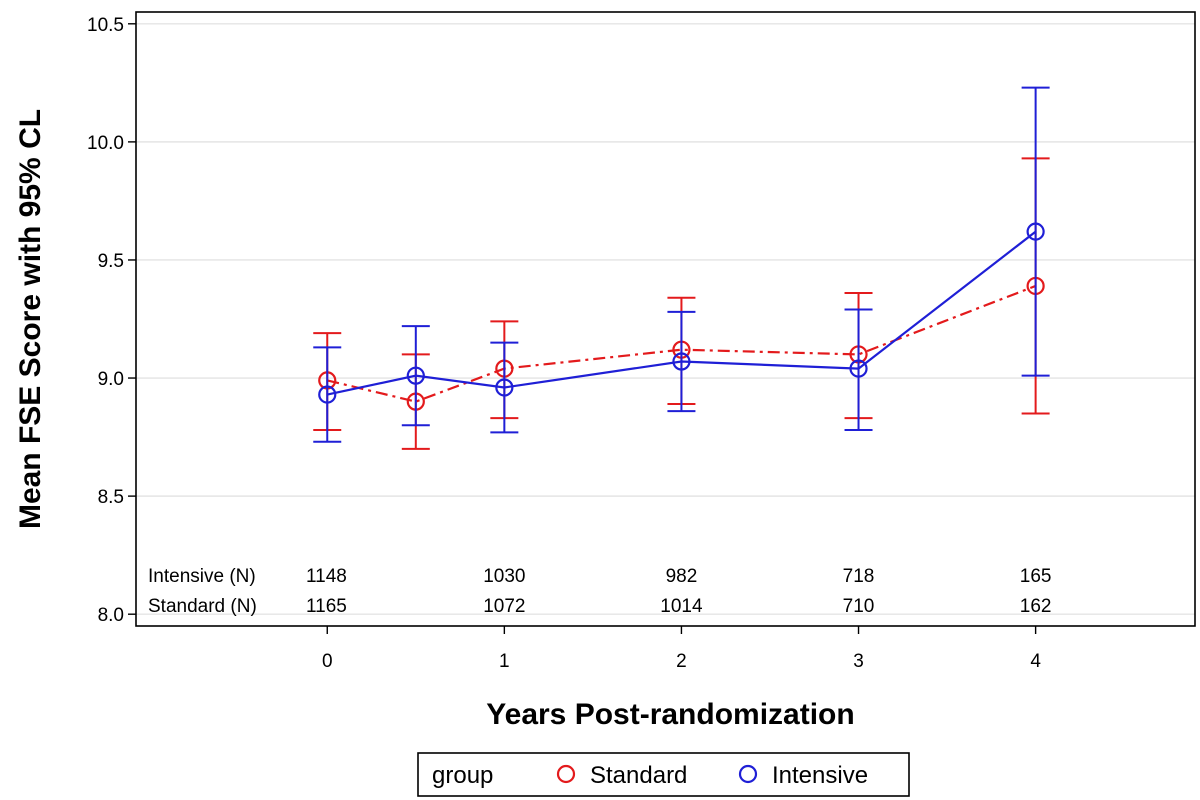 Image resolution: width=1200 pixels, height=800 pixels. I want to click on count-value-0-4: 165, so click(1036, 576).